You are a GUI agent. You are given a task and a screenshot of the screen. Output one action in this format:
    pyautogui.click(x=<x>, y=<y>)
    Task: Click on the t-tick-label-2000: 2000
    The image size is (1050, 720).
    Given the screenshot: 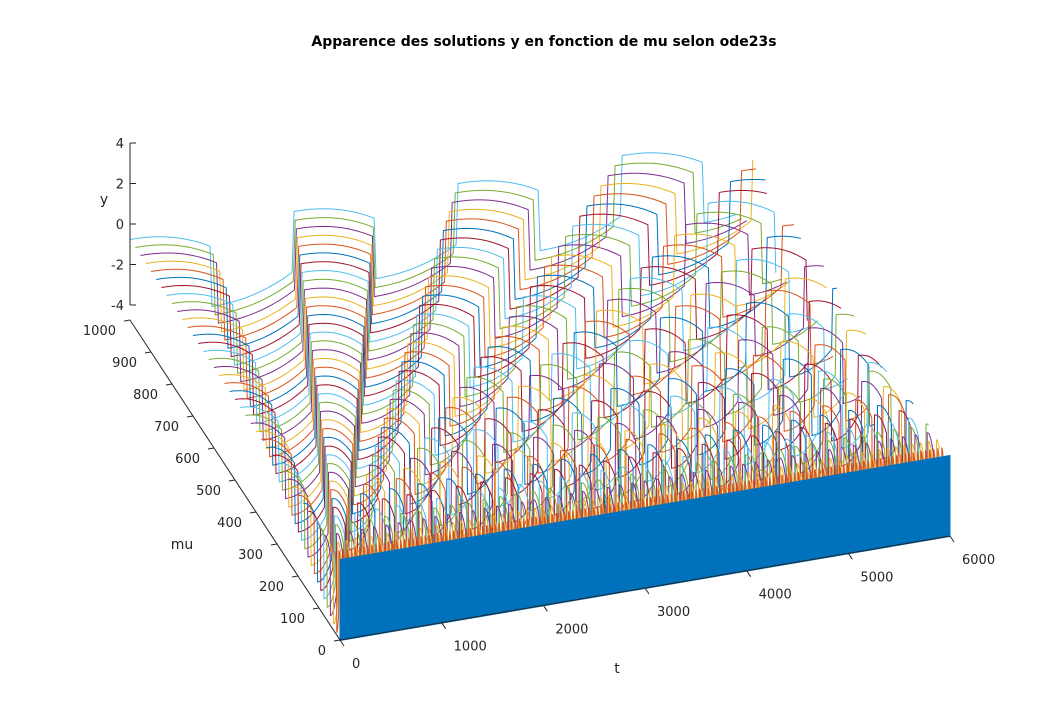 What is the action you would take?
    pyautogui.click(x=571, y=629)
    